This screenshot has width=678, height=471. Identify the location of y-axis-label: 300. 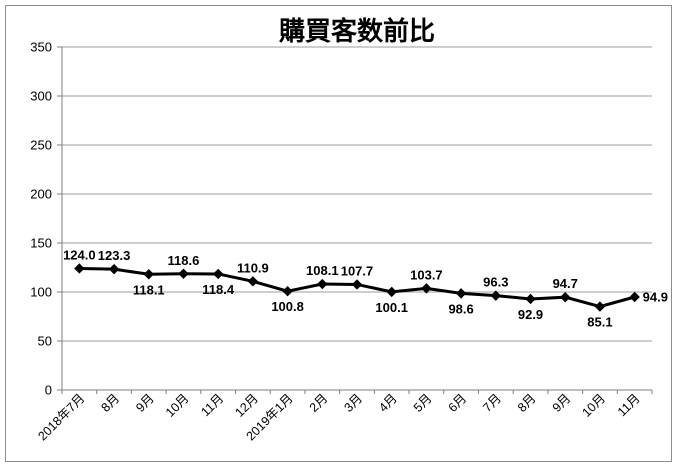
(41, 96).